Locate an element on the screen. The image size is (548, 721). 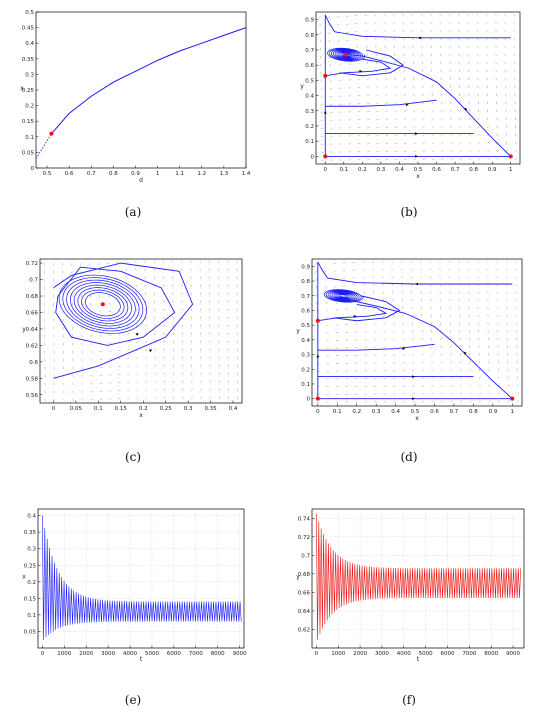
x-tick-label: 0.4 is located at coordinates (233, 409).